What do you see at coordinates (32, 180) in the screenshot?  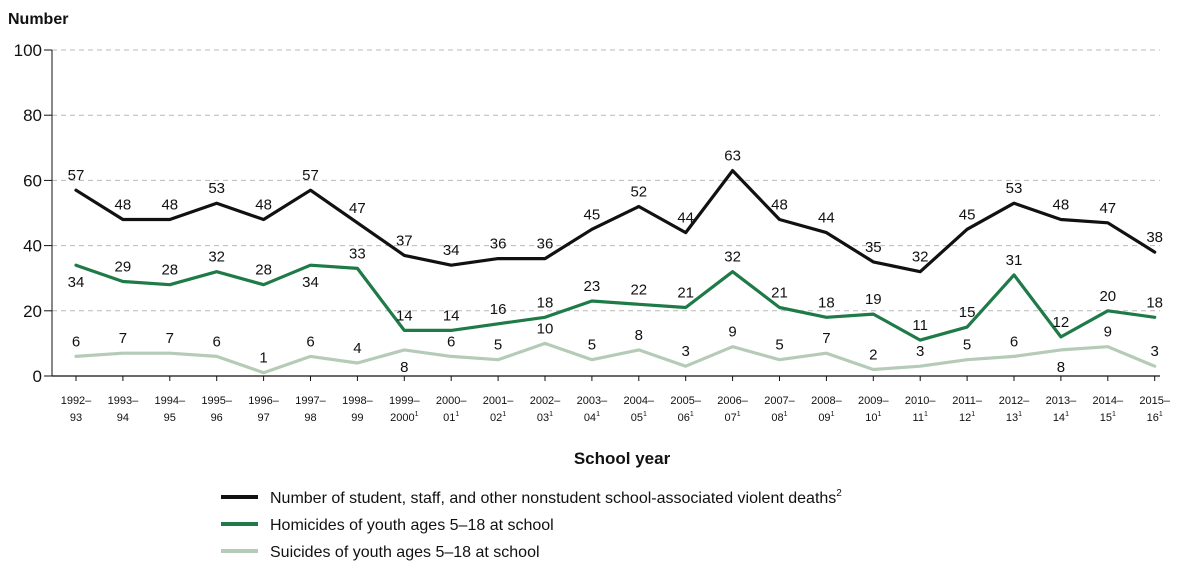 I see `y-tick-label: 60` at bounding box center [32, 180].